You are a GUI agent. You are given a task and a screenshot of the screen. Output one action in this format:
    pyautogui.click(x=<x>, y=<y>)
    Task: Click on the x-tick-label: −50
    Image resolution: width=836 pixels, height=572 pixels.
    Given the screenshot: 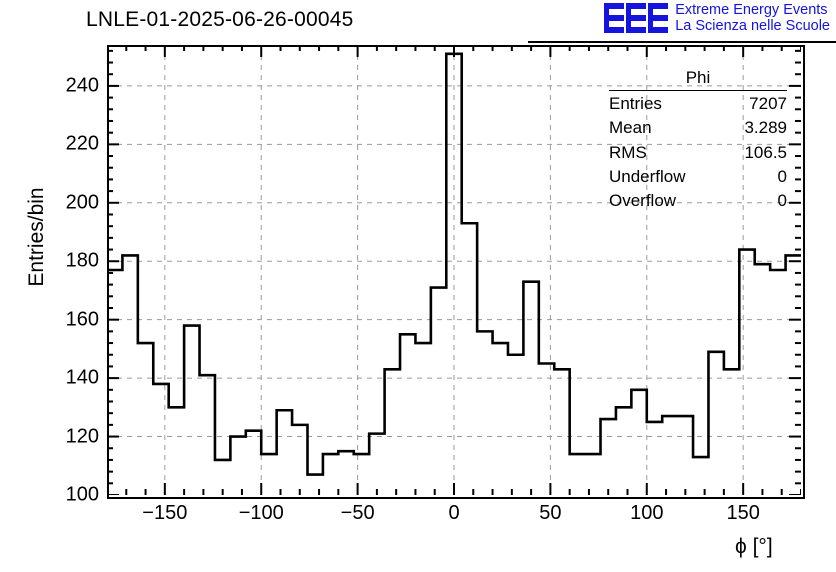 What is the action you would take?
    pyautogui.click(x=357, y=513)
    